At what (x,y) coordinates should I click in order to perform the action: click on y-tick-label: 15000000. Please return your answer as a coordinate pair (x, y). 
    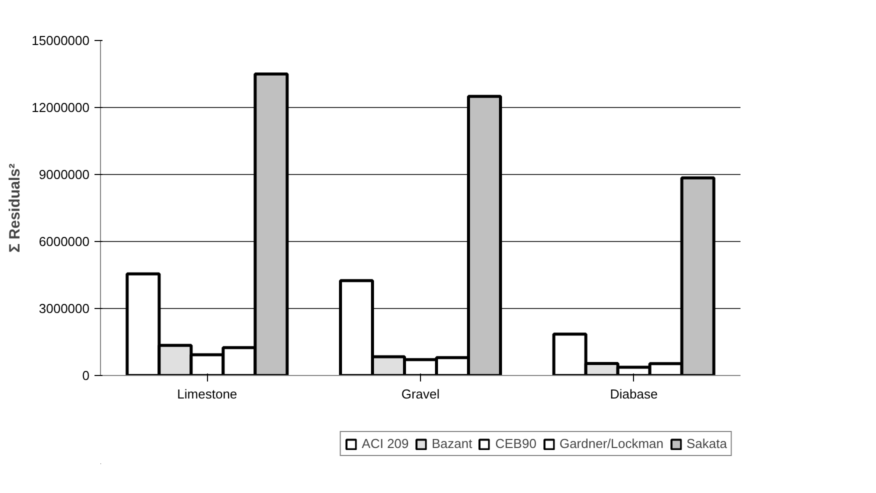
    Looking at the image, I should click on (61, 40).